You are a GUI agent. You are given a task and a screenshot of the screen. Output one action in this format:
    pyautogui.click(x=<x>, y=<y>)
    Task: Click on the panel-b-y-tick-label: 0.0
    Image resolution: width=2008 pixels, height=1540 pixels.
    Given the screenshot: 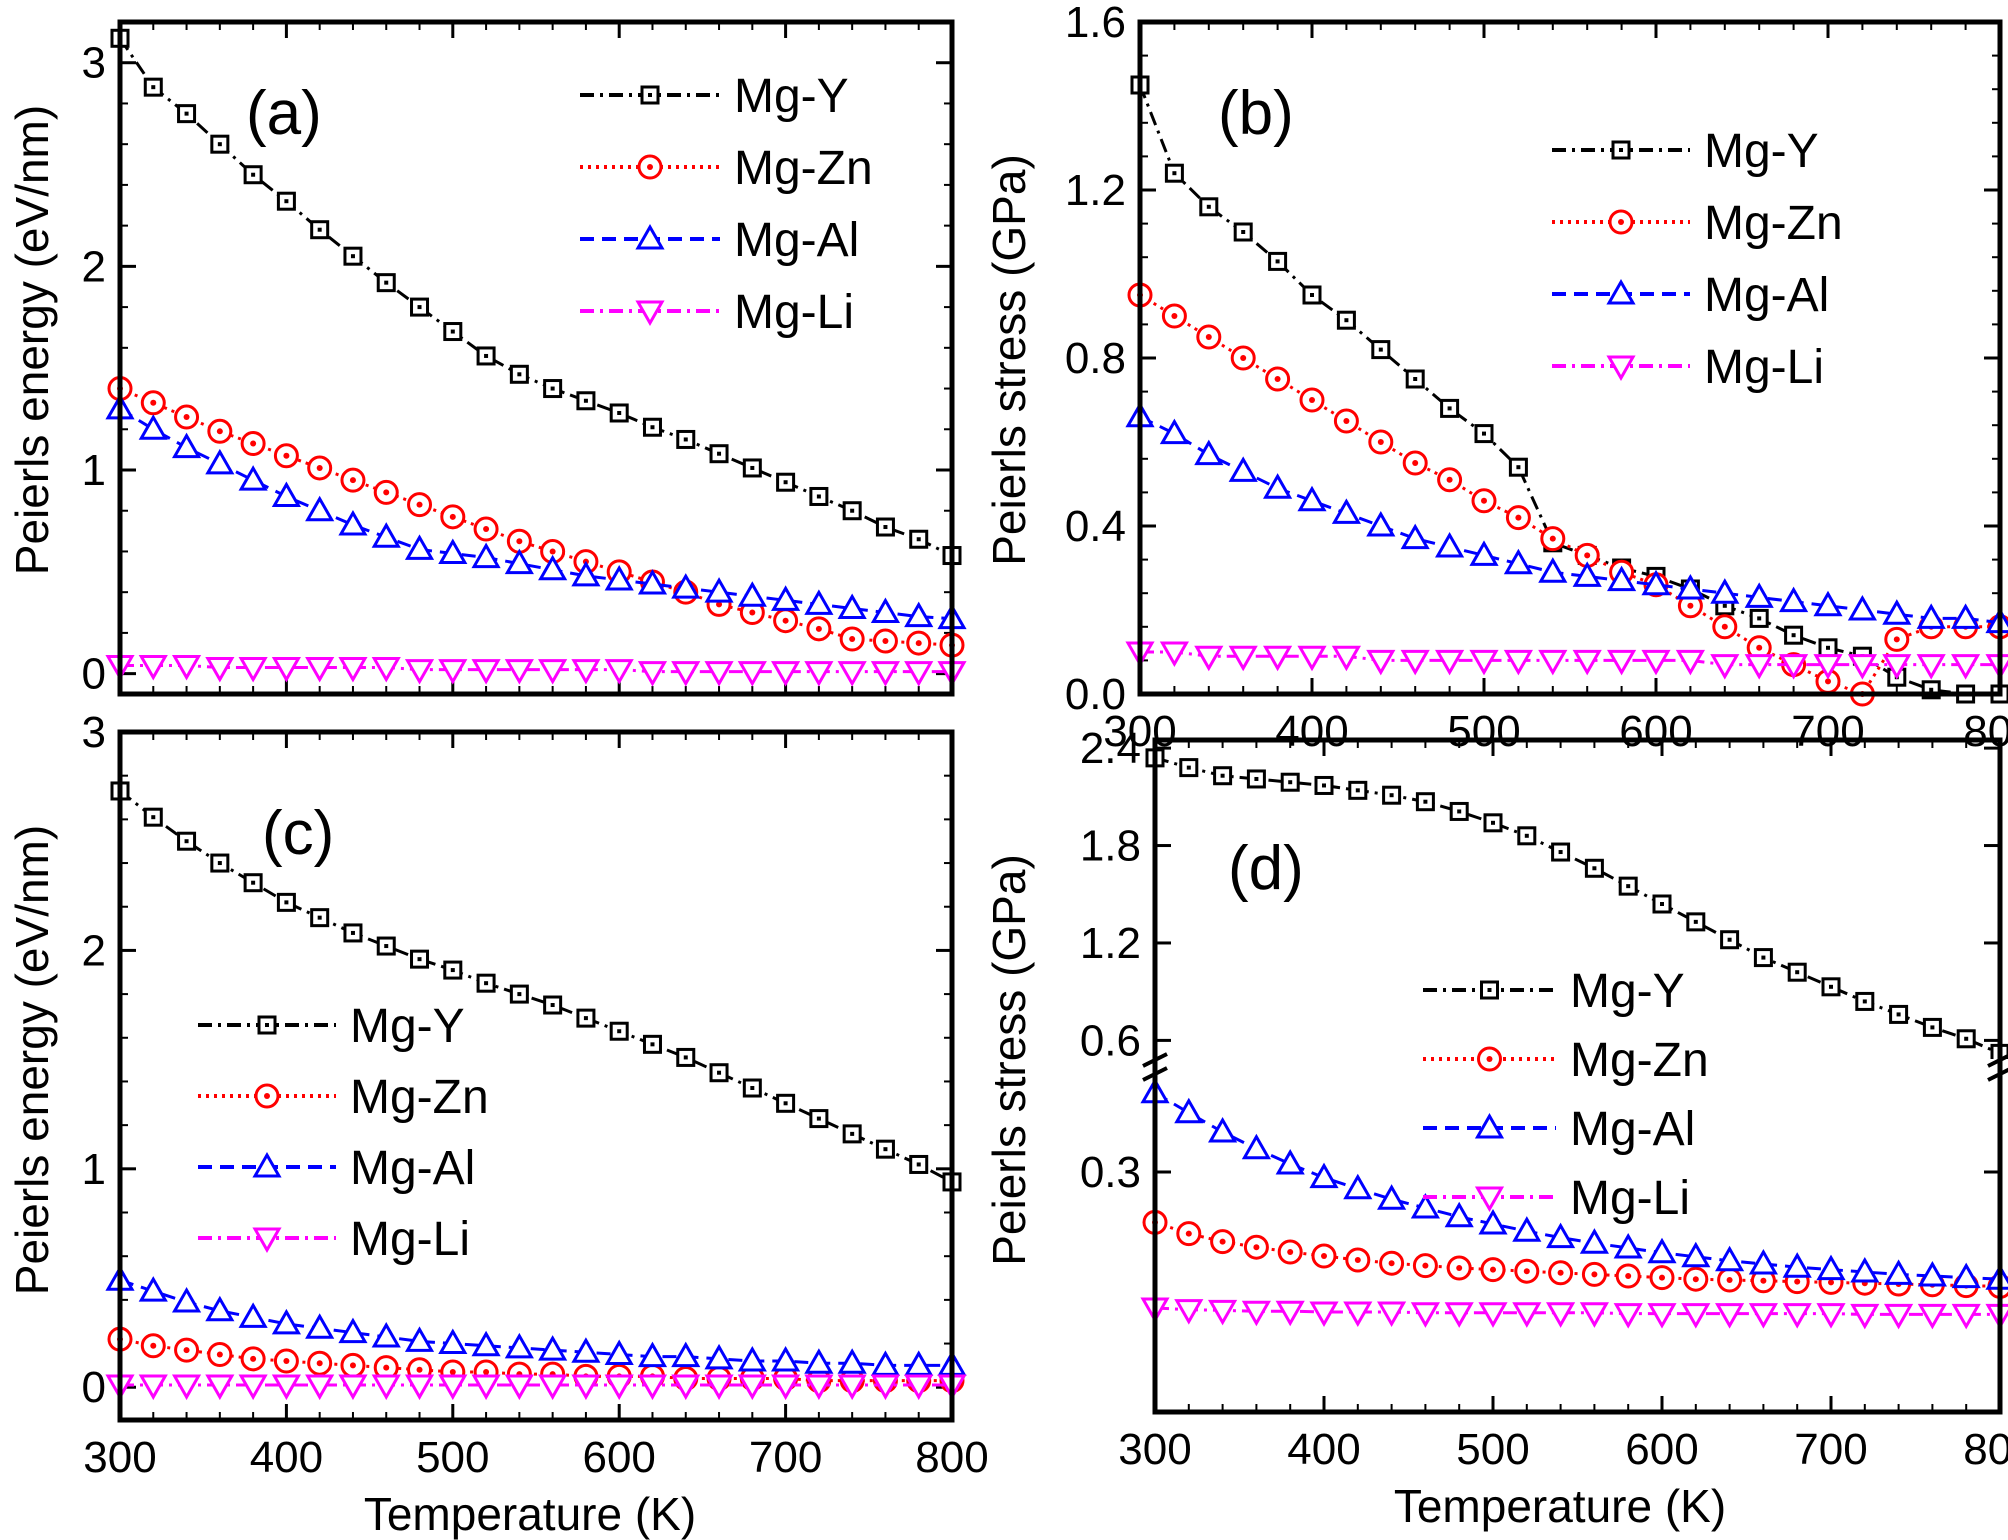 What is the action you would take?
    pyautogui.click(x=1095, y=694)
    